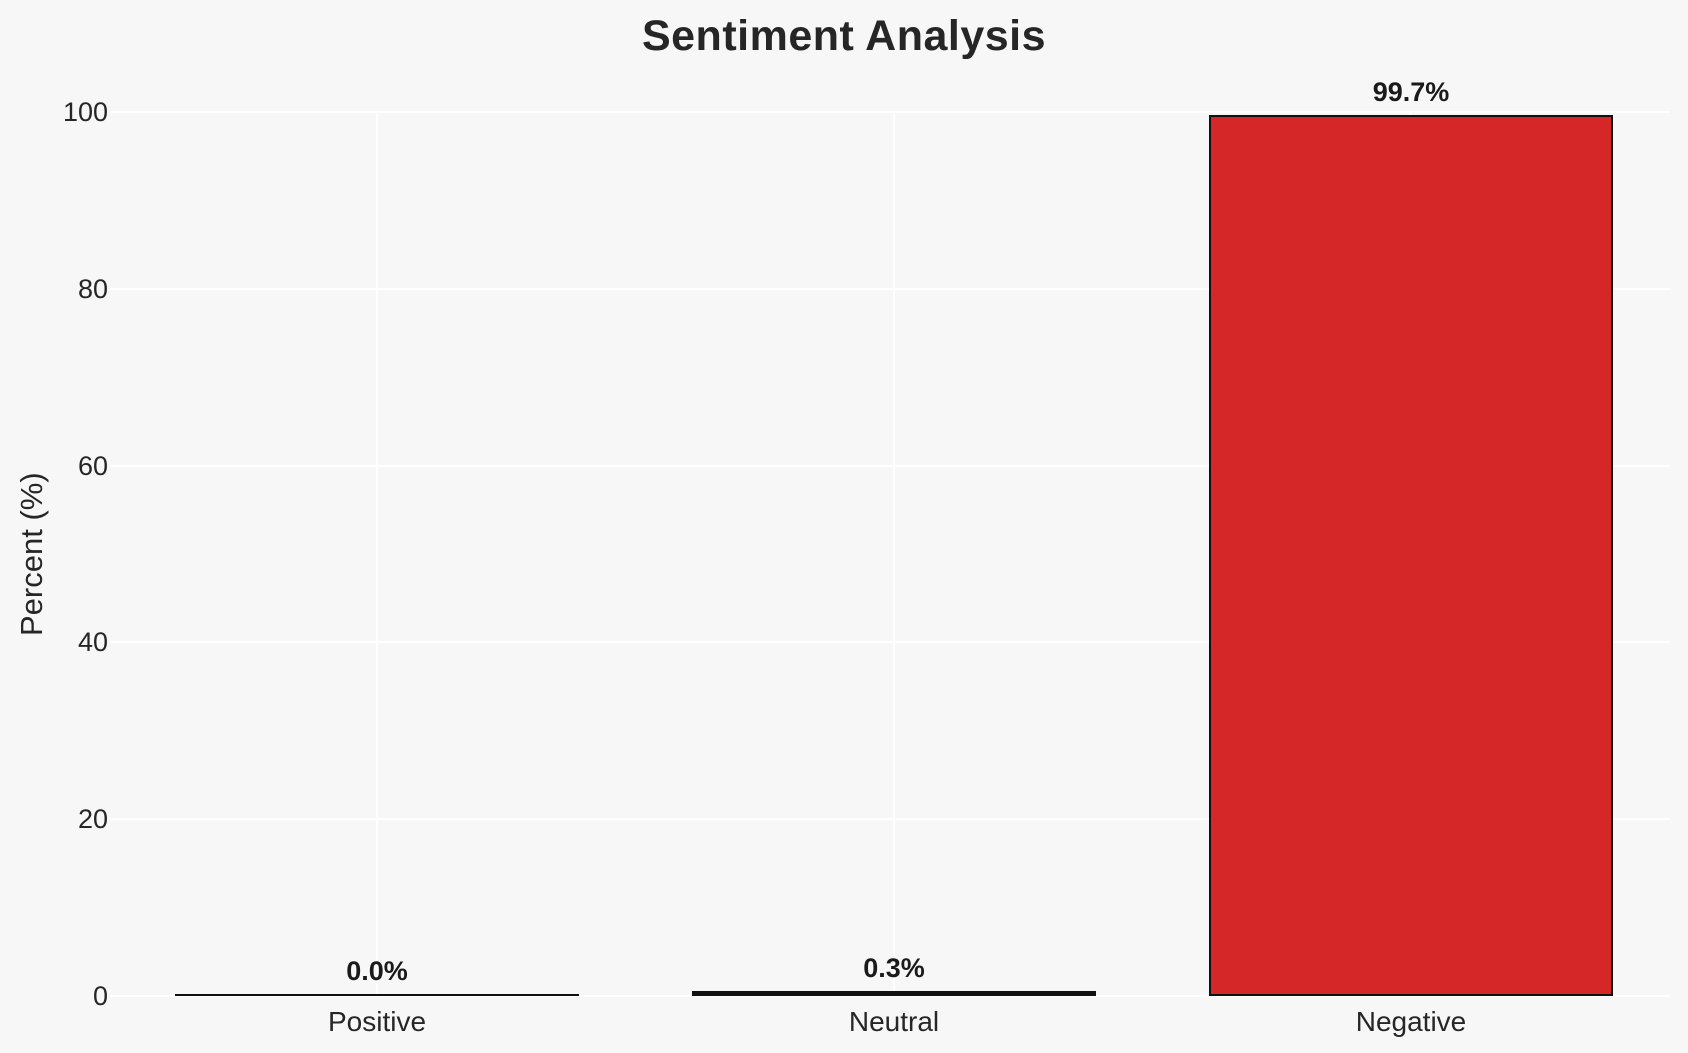 This screenshot has height=1053, width=1688. What do you see at coordinates (377, 995) in the screenshot?
I see `bar-positive` at bounding box center [377, 995].